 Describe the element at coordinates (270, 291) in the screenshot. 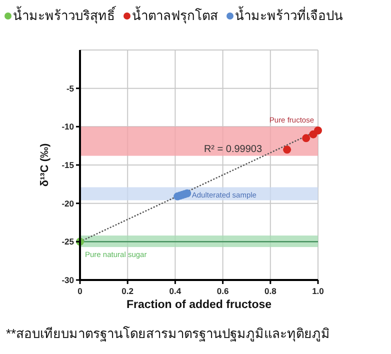

I see `x-tick-label: 0.8` at that location.